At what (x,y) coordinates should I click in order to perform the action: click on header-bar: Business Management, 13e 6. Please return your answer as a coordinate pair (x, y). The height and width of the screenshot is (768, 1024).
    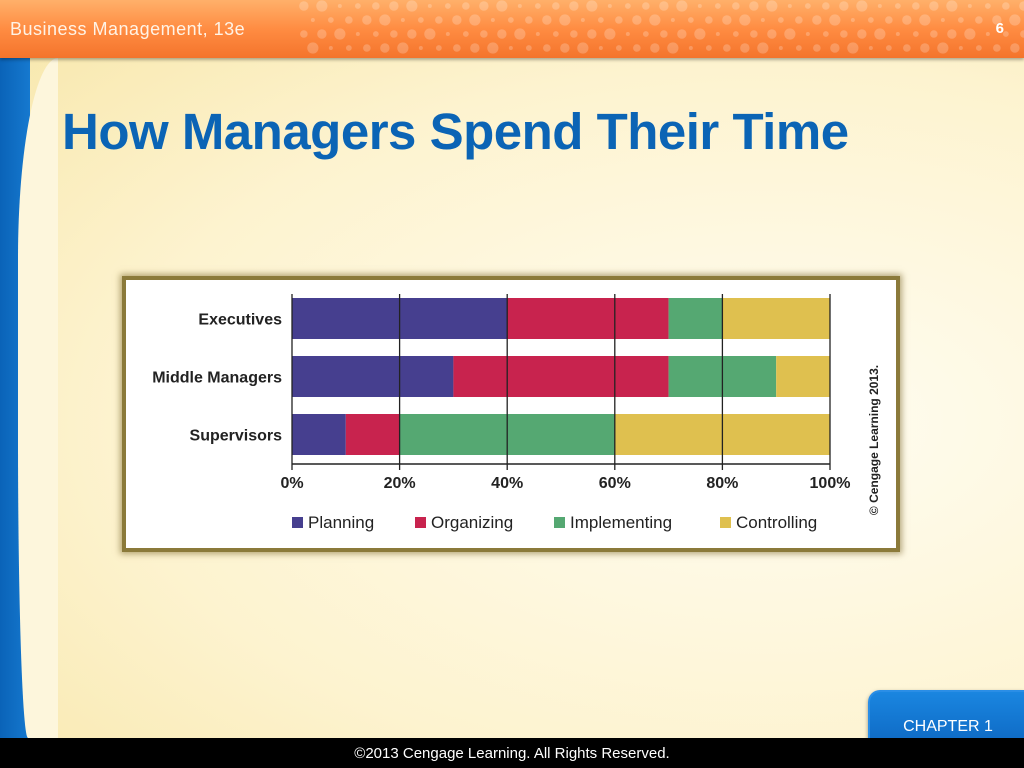
    Looking at the image, I should click on (512, 29).